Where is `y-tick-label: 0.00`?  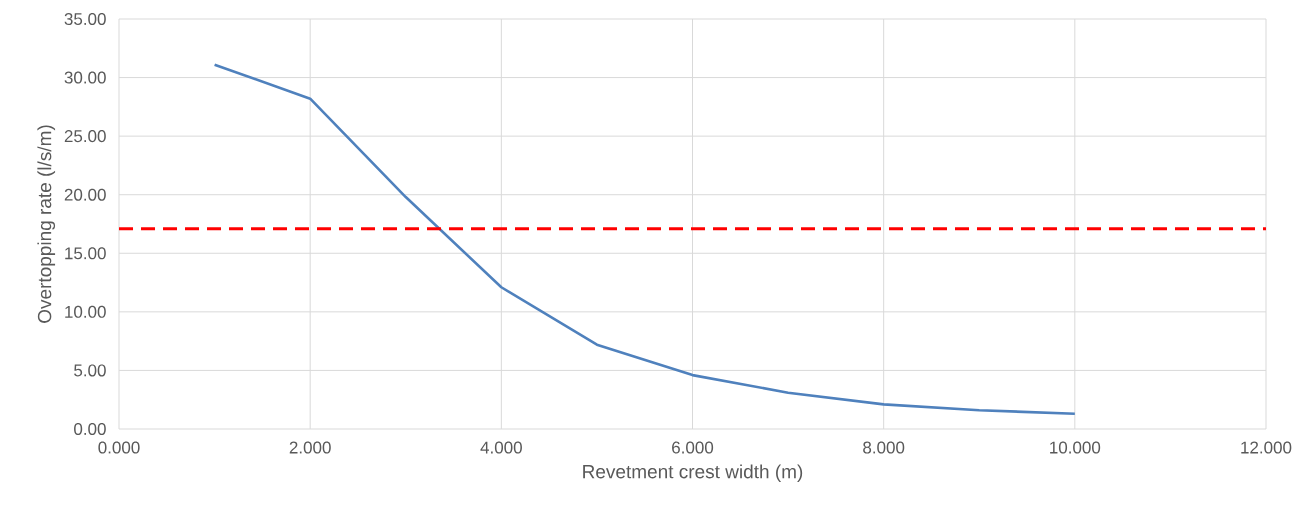 y-tick-label: 0.00 is located at coordinates (90, 429).